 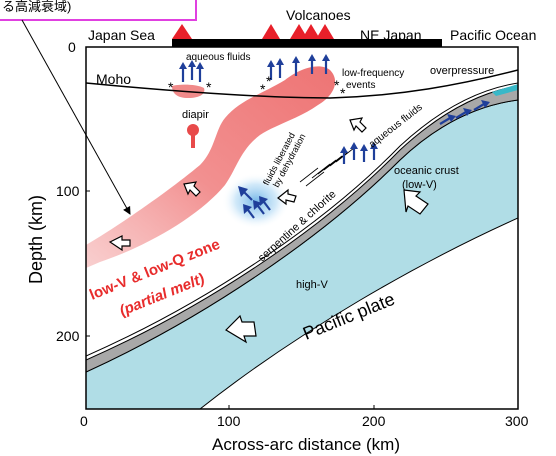 I want to click on volcanoes-label: Volcanoes, so click(x=318, y=15).